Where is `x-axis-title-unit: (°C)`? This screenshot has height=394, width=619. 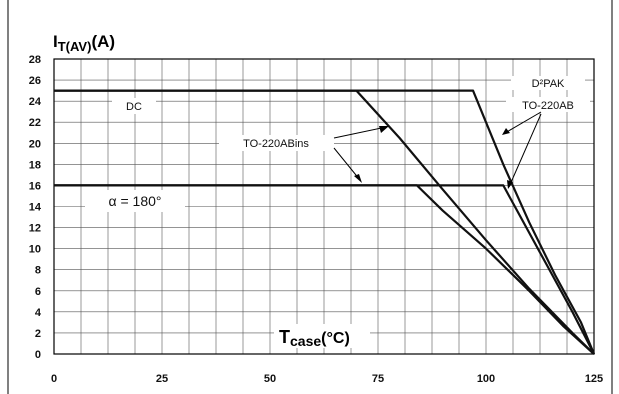 x-axis-title-unit: (°C) is located at coordinates (335, 338).